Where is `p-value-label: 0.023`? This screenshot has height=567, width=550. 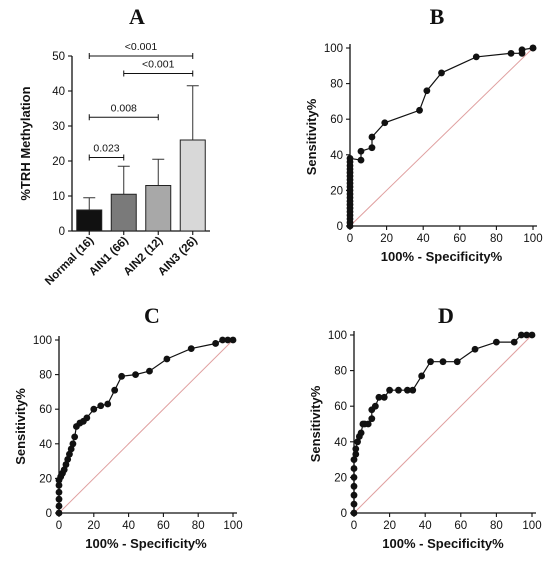
p-value-label: 0.023 is located at coordinates (106, 149).